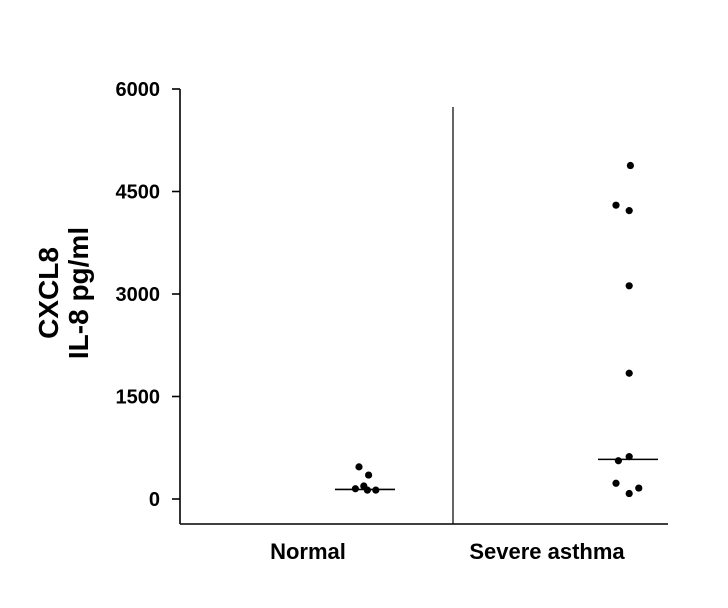 The height and width of the screenshot is (608, 728). What do you see at coordinates (547, 551) in the screenshot?
I see `x-category-label: Severe asthma` at bounding box center [547, 551].